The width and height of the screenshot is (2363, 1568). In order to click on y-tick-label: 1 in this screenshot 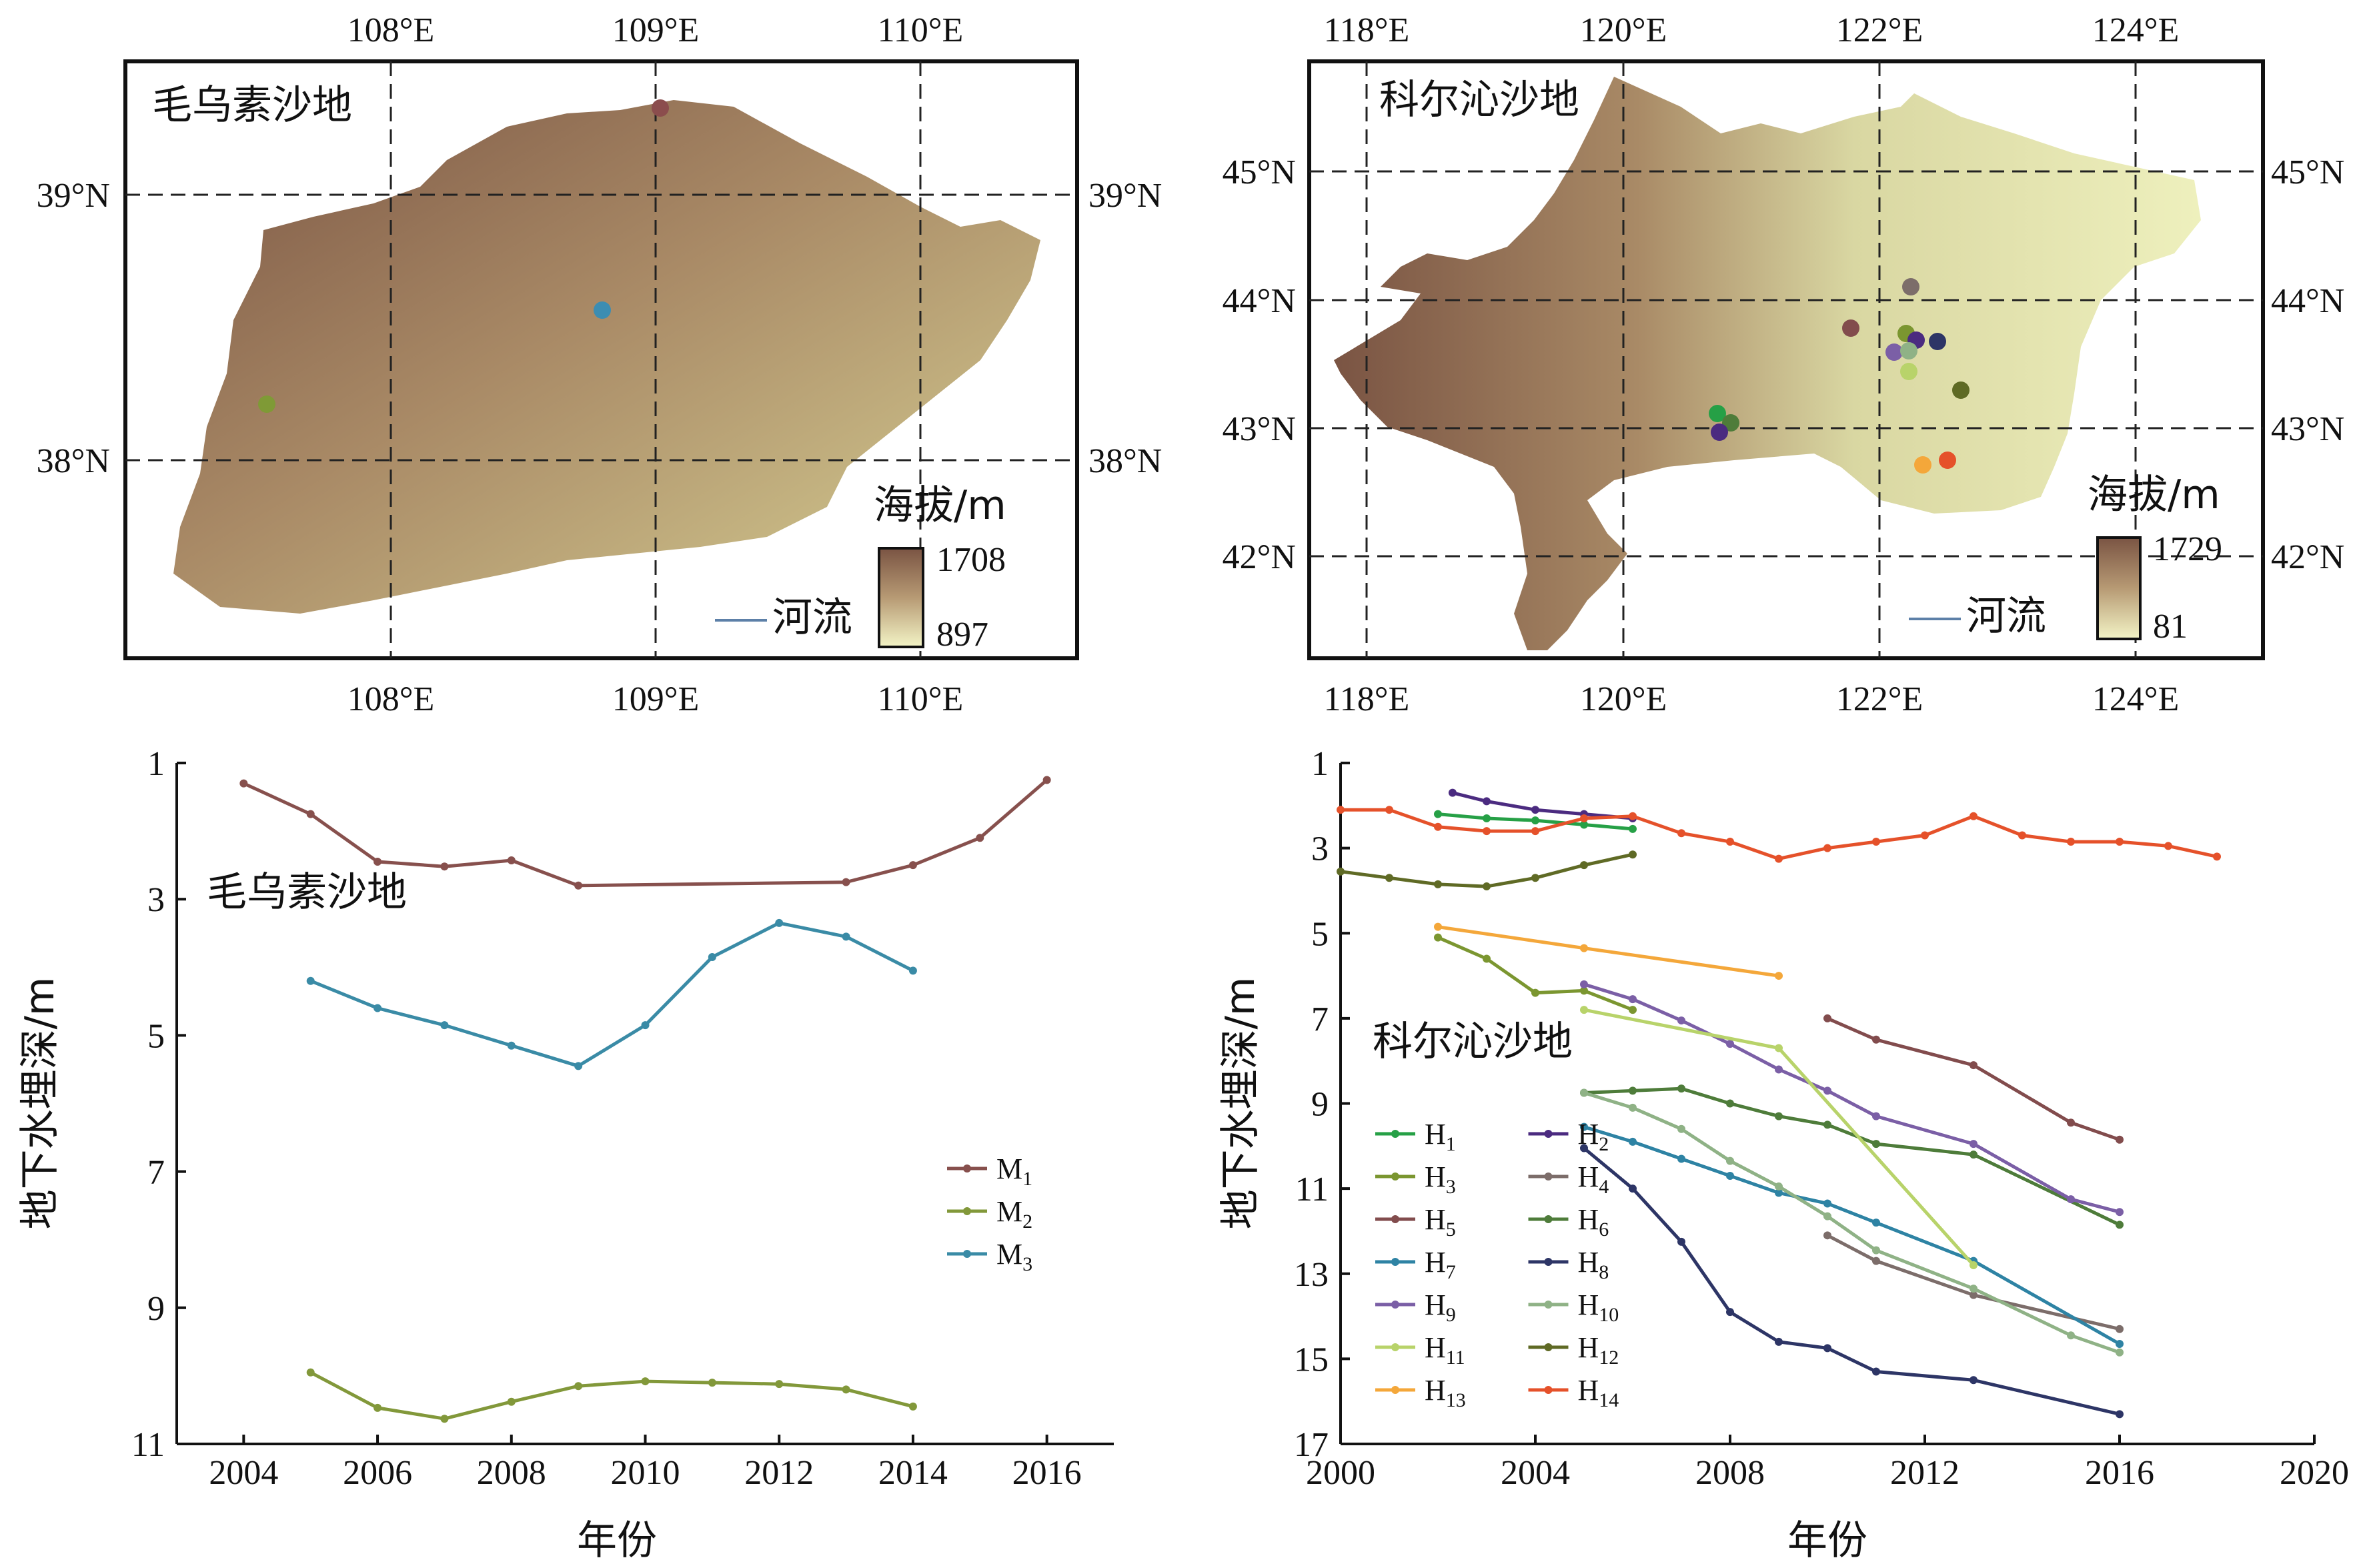, I will do `click(1320, 764)`.